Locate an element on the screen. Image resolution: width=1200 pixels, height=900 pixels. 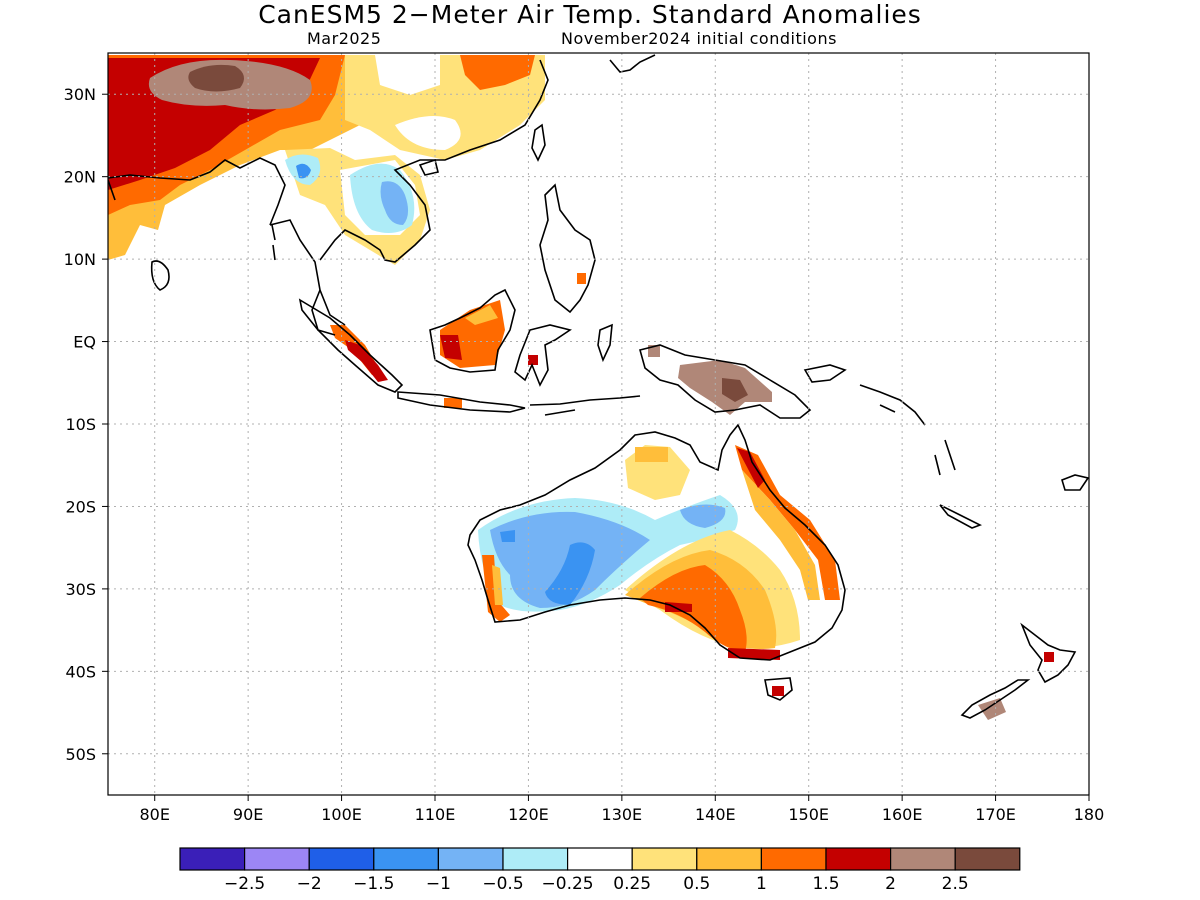
colorbar-label: 2.5 is located at coordinates (955, 884).